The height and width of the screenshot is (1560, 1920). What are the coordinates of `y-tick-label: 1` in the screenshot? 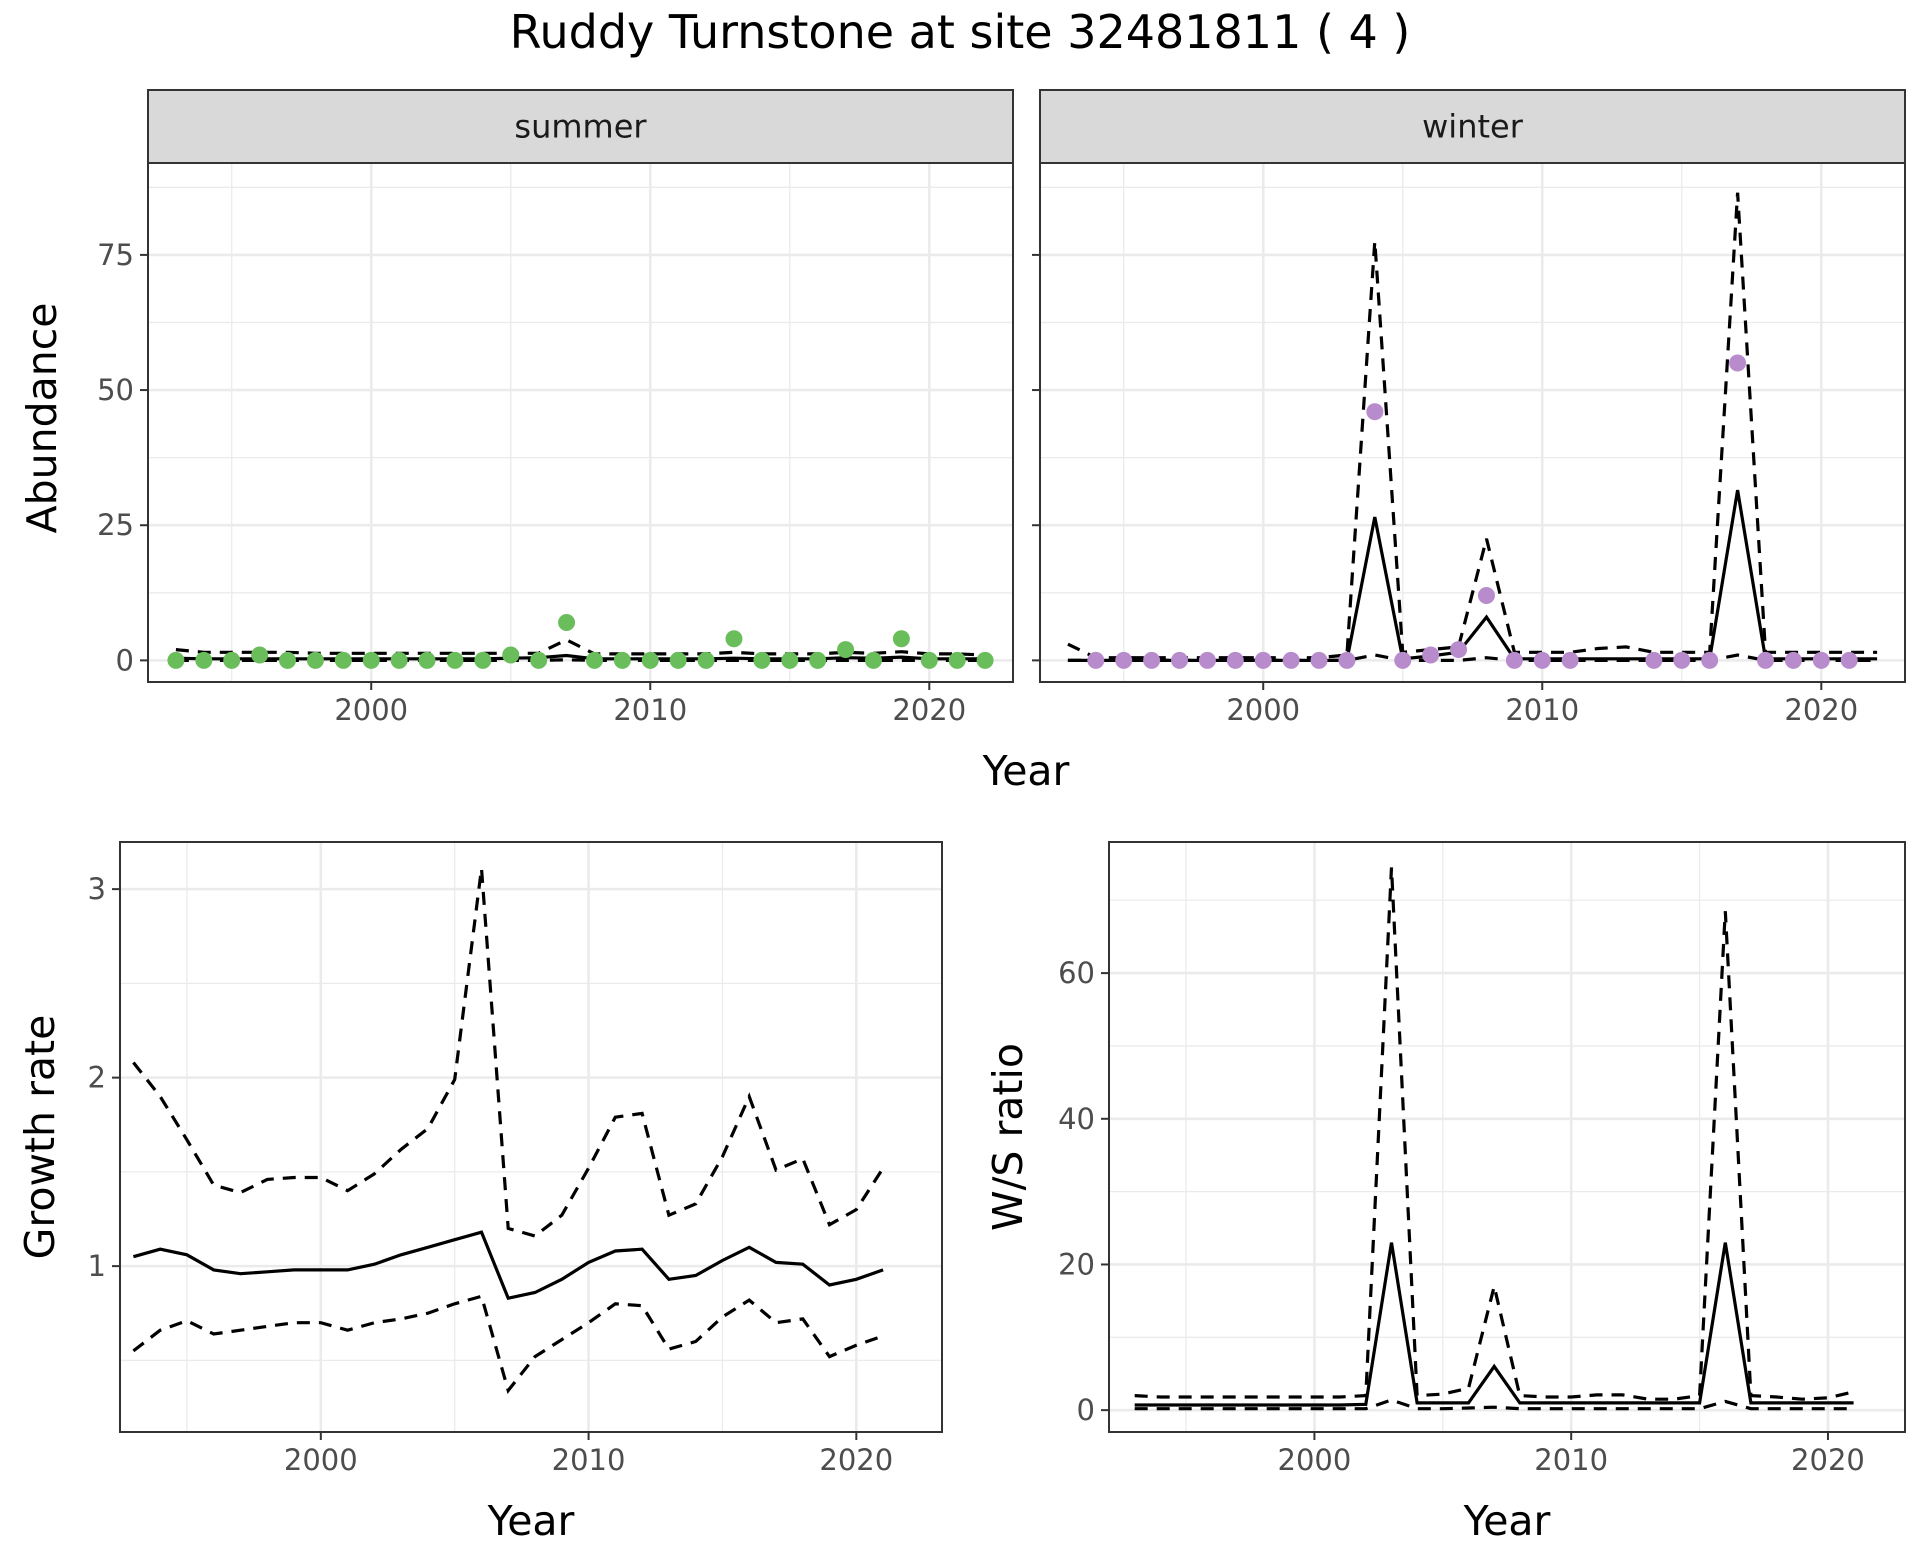 It's located at (97, 1266).